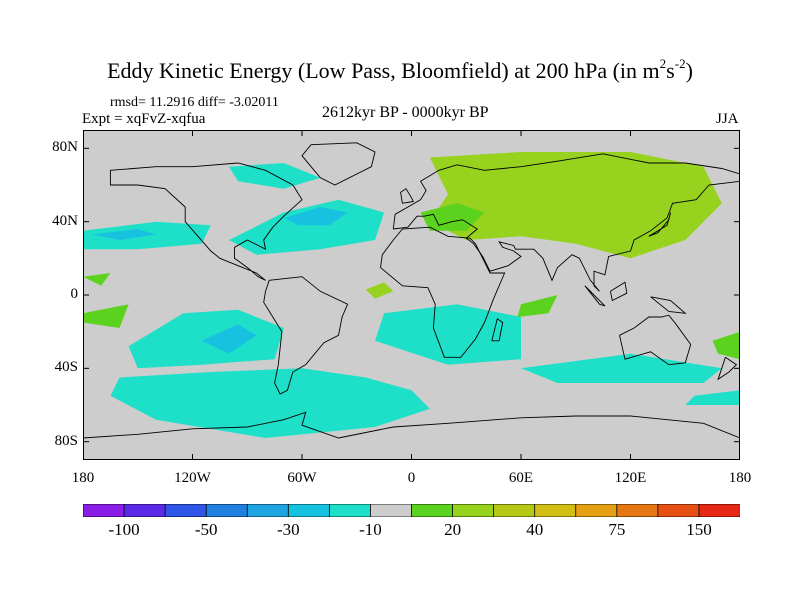 Image resolution: width=800 pixels, height=600 pixels. What do you see at coordinates (288, 529) in the screenshot?
I see `colorbar-label: -30` at bounding box center [288, 529].